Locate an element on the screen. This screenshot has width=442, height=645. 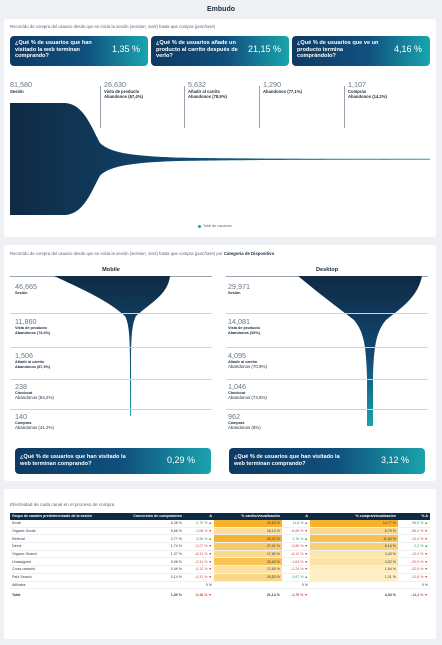
panel-title-mobile: Mobile is located at coordinates (111, 270).